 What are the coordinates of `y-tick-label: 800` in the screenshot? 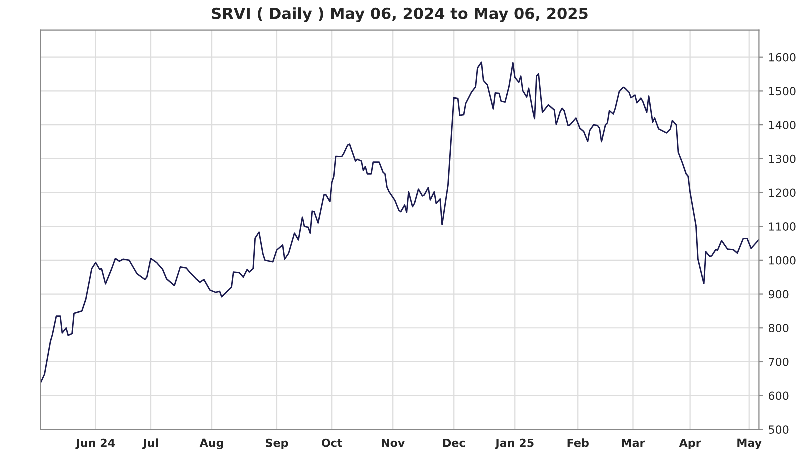 It's located at (778, 328).